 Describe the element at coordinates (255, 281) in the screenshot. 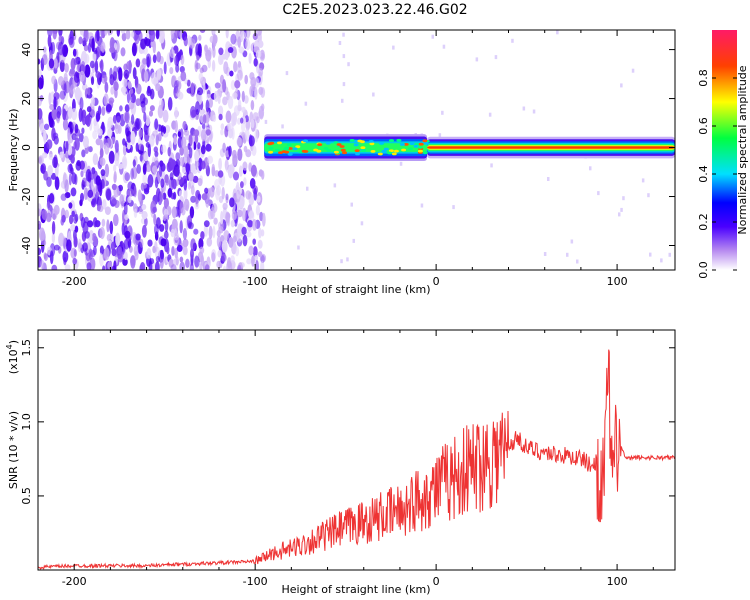

I see `x-tick-label: -100` at that location.